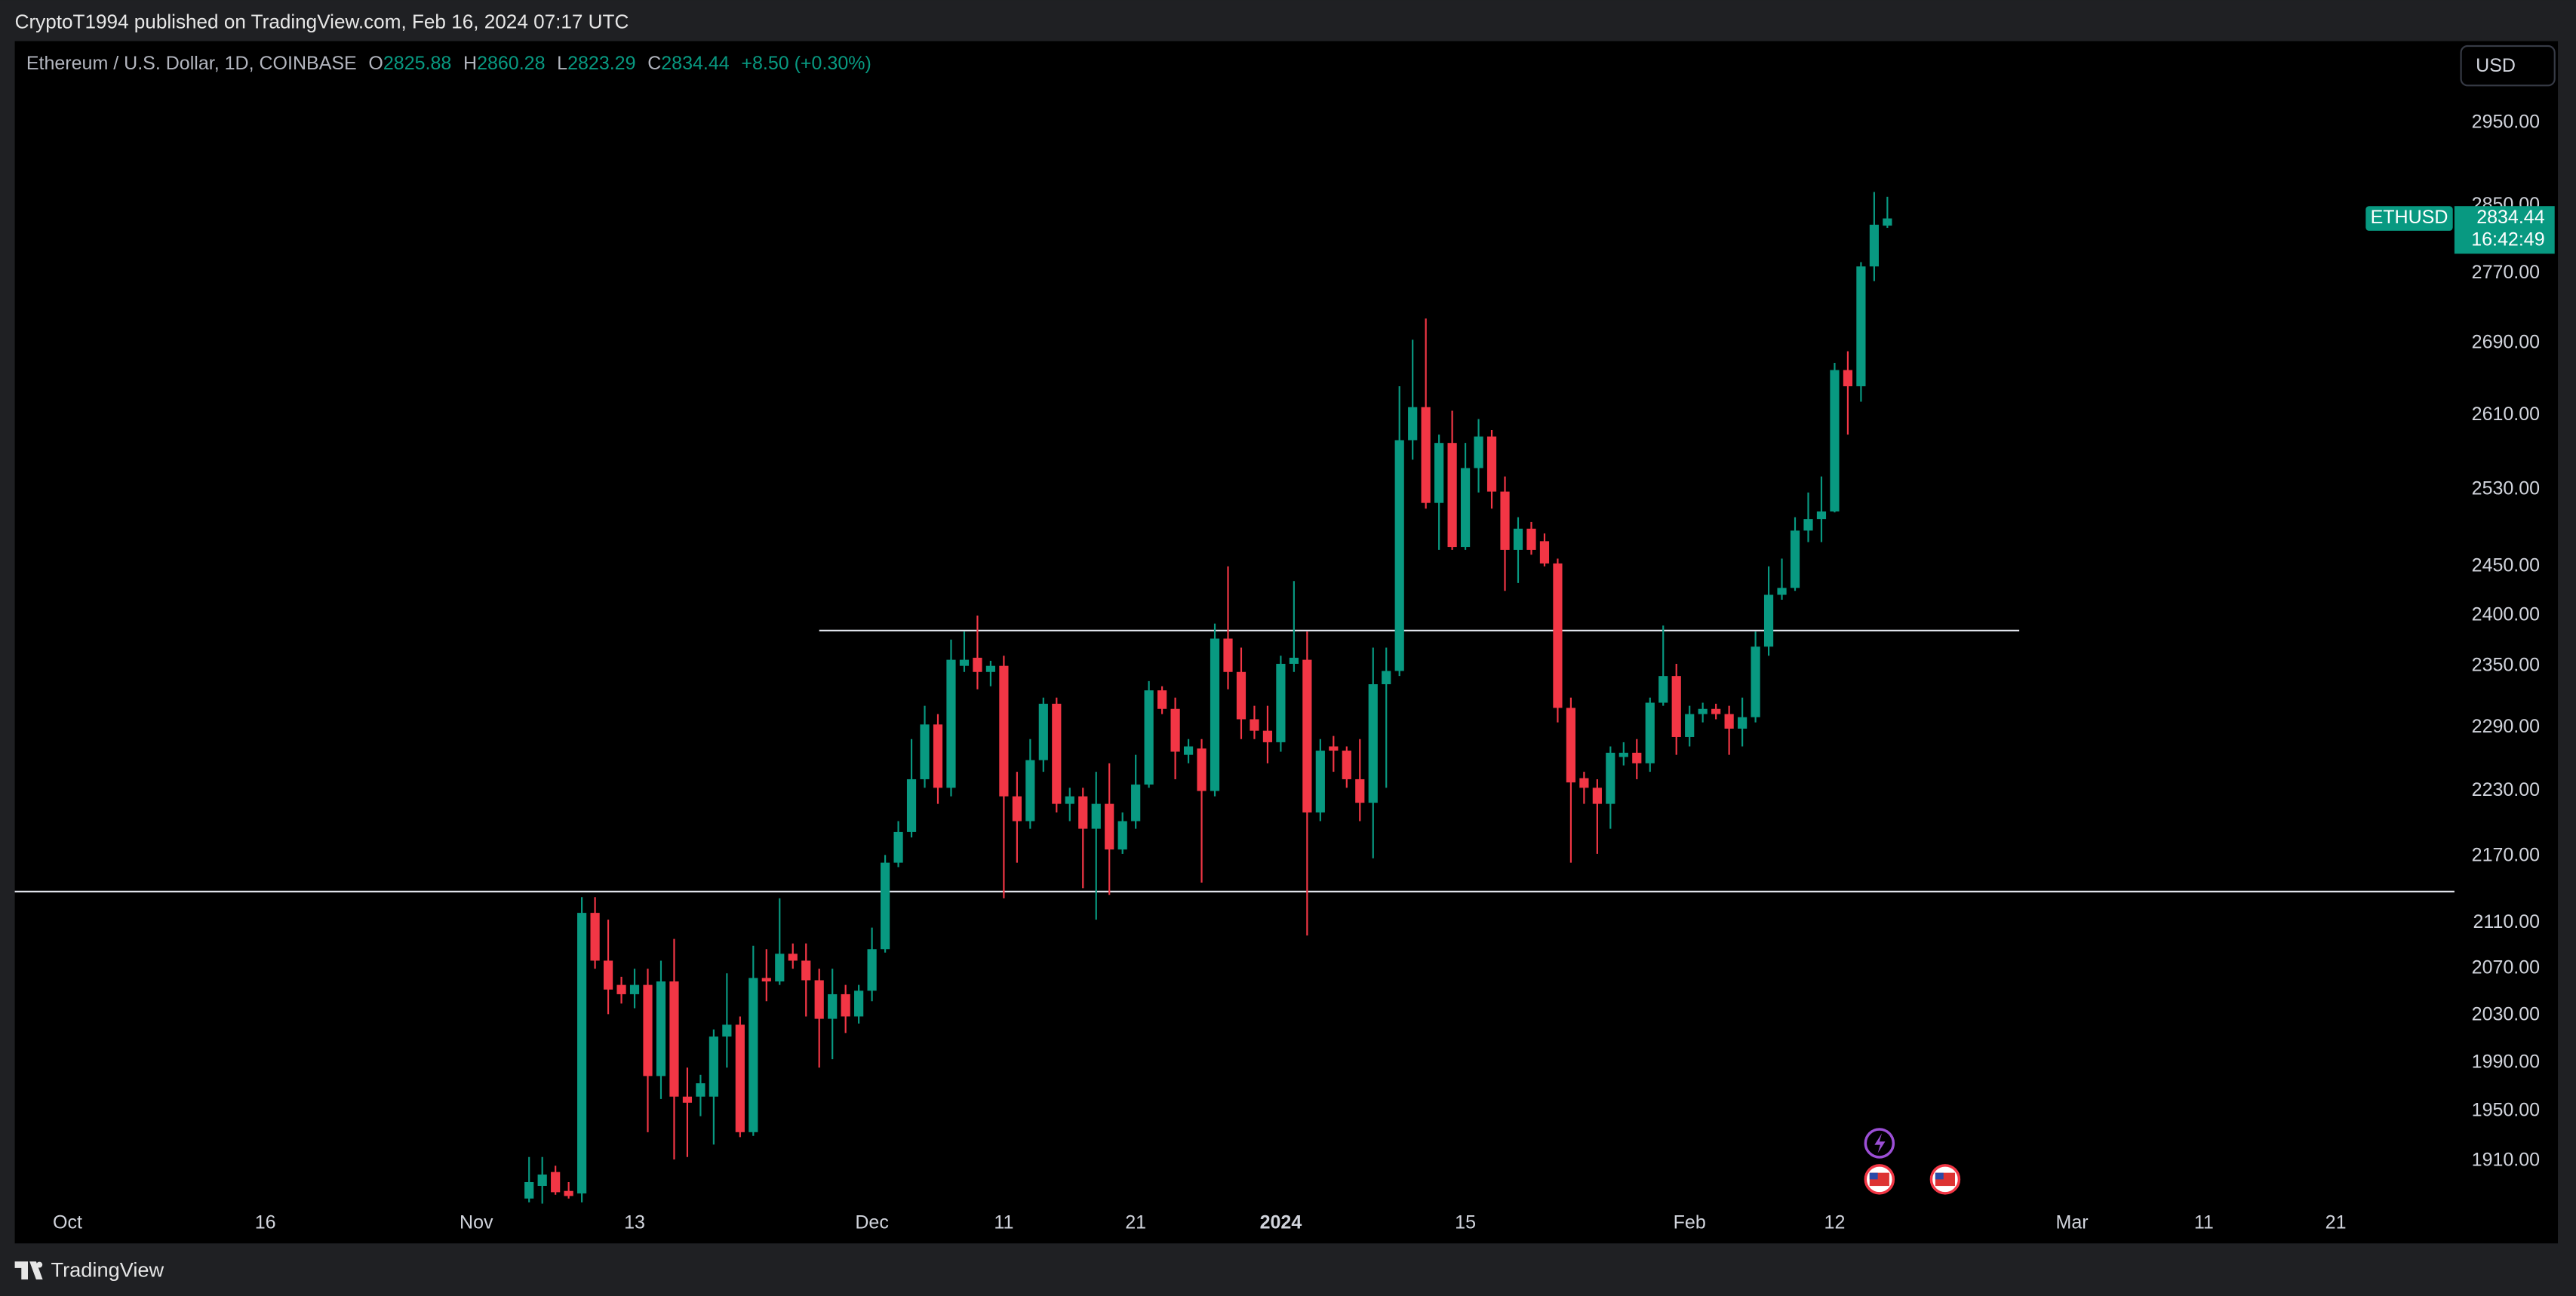 Image resolution: width=2576 pixels, height=1296 pixels. What do you see at coordinates (417, 63) in the screenshot?
I see `open-value: 2825.88` at bounding box center [417, 63].